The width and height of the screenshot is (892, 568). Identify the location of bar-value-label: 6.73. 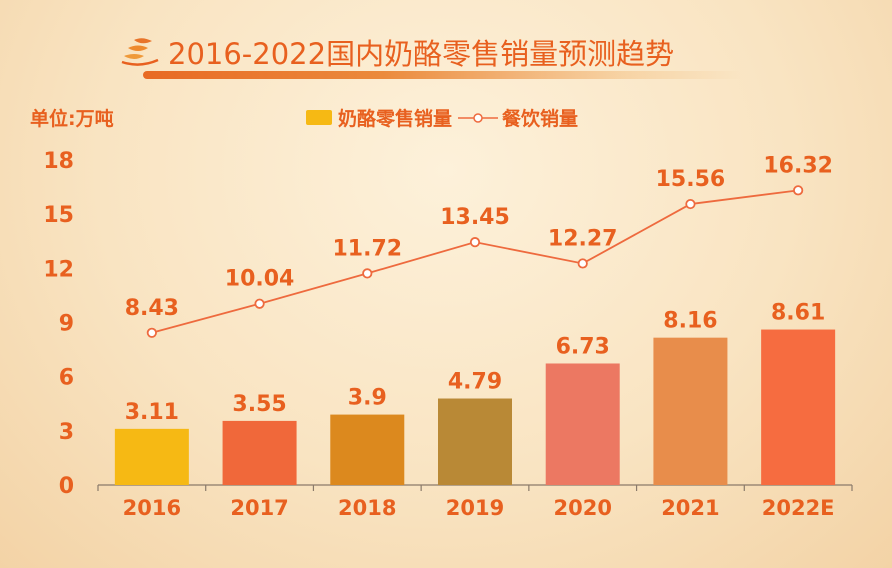
(583, 346).